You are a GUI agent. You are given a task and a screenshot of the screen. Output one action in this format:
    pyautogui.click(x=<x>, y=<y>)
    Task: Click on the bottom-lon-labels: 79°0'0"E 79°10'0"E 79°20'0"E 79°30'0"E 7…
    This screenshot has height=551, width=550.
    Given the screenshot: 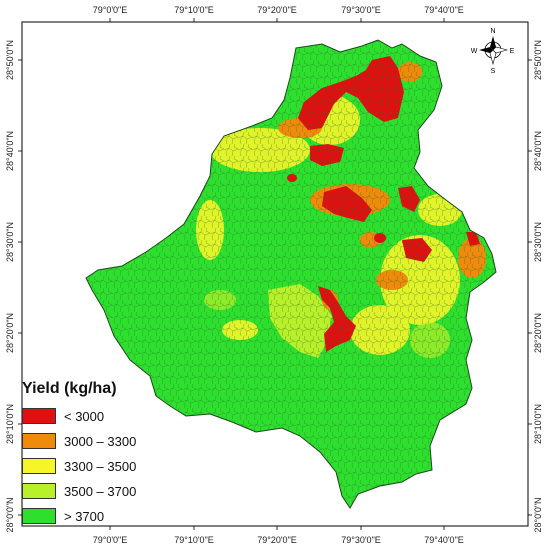 What is the action you would take?
    pyautogui.click(x=278, y=540)
    